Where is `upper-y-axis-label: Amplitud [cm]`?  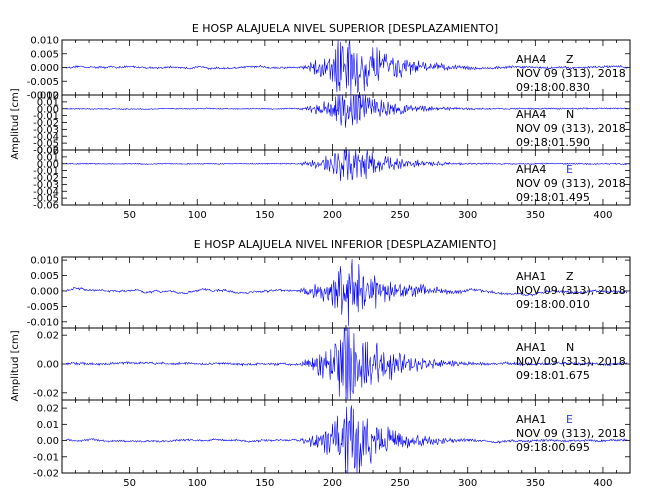
upper-y-axis-label: Amplitud [cm] is located at coordinates (15, 123).